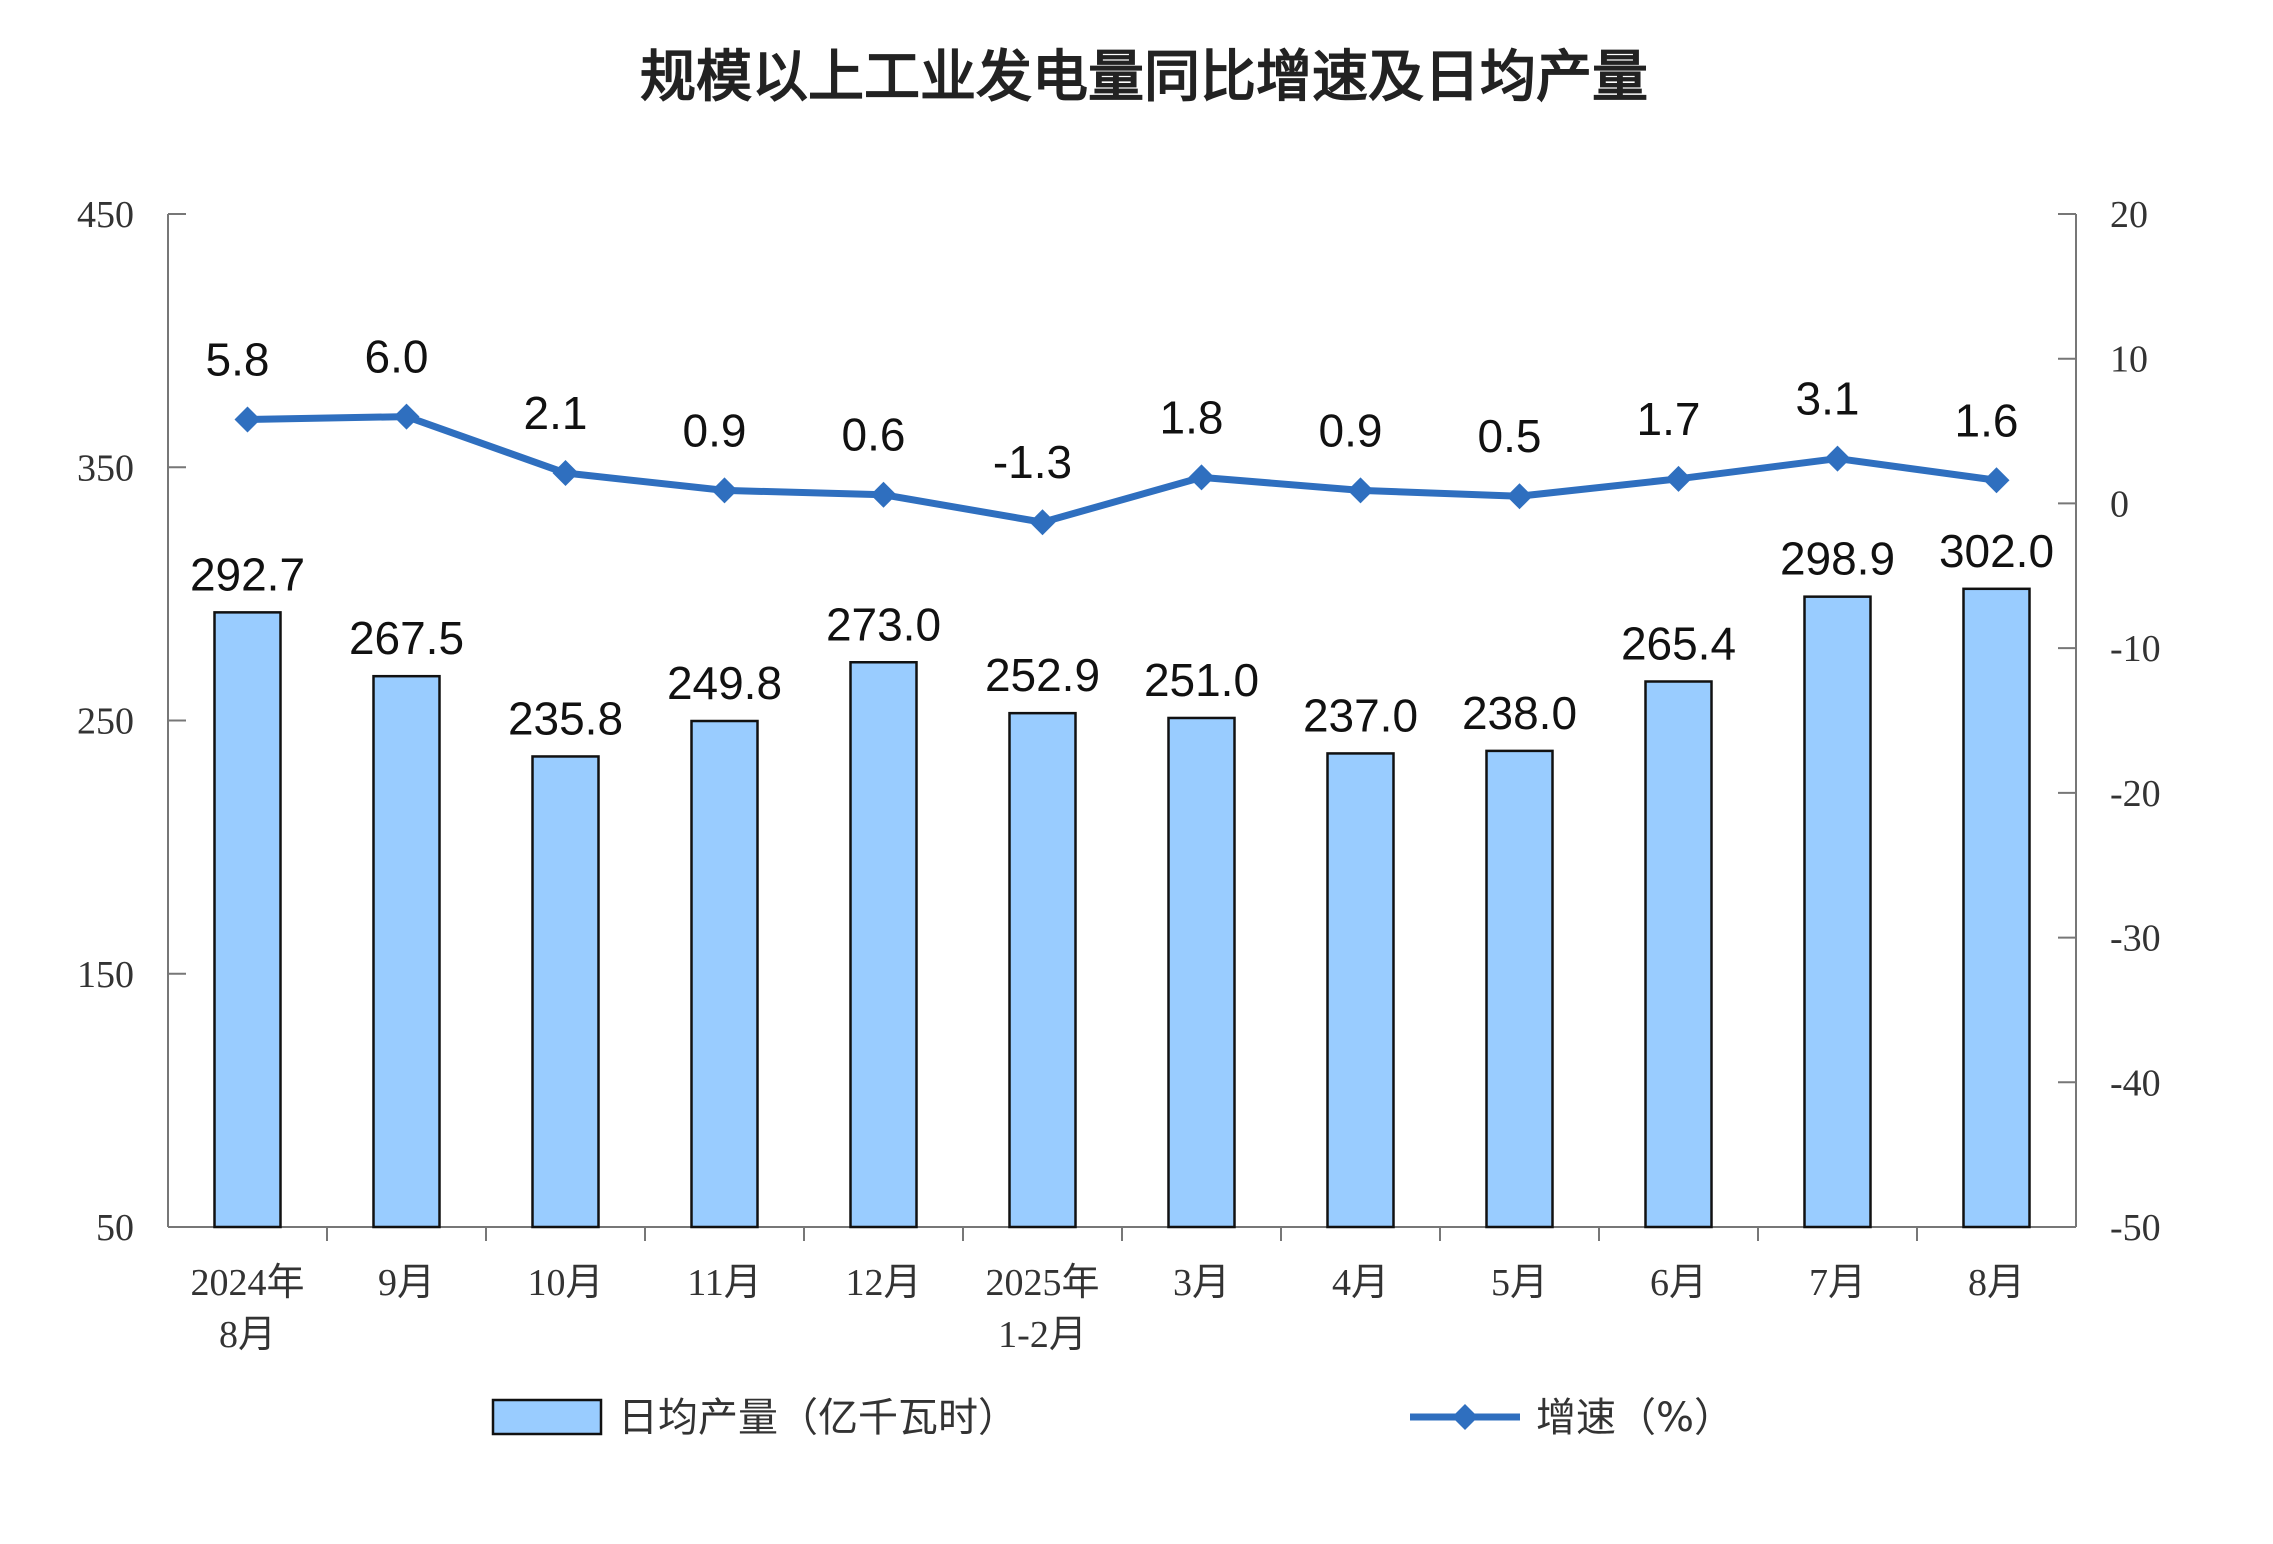 This screenshot has width=2273, height=1544. Describe the element at coordinates (1837, 559) in the screenshot. I see `bar-data-label: 298.9` at that location.